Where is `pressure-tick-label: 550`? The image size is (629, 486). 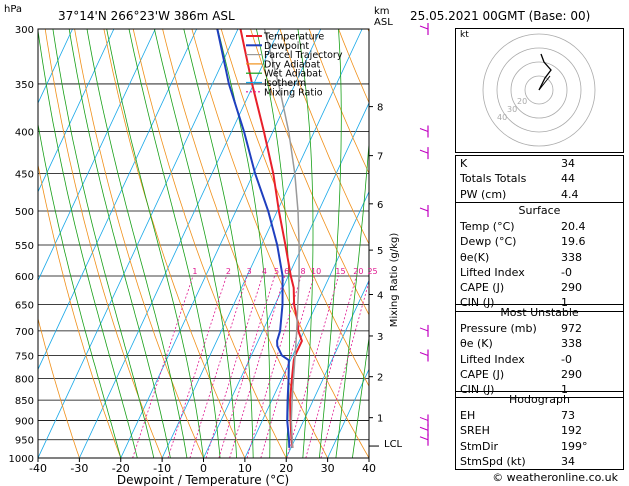 pressure-tick-label: 550 is located at coordinates (24, 246).